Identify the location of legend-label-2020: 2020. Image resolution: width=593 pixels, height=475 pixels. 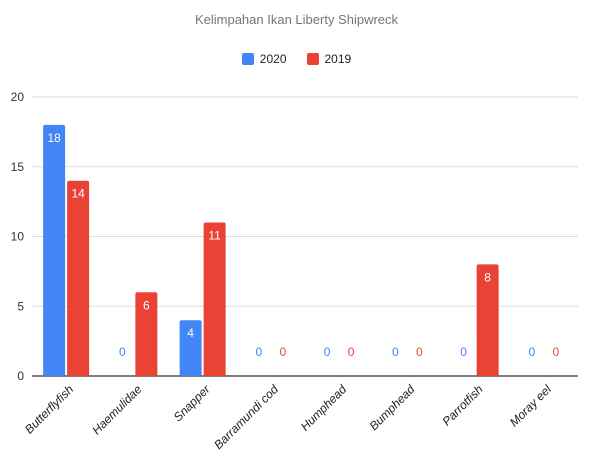
(273, 59).